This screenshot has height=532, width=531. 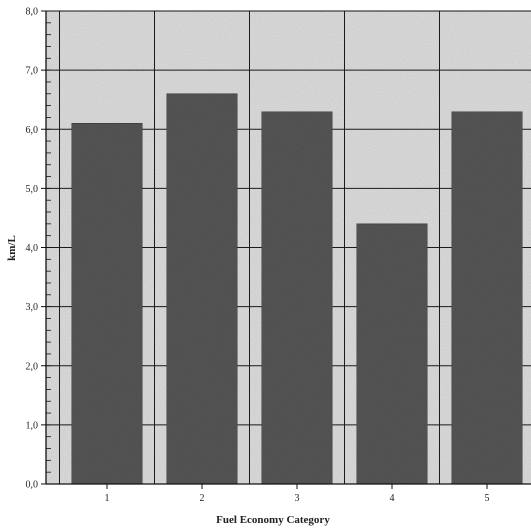 What do you see at coordinates (12, 248) in the screenshot?
I see `y-axis-title: km/L` at bounding box center [12, 248].